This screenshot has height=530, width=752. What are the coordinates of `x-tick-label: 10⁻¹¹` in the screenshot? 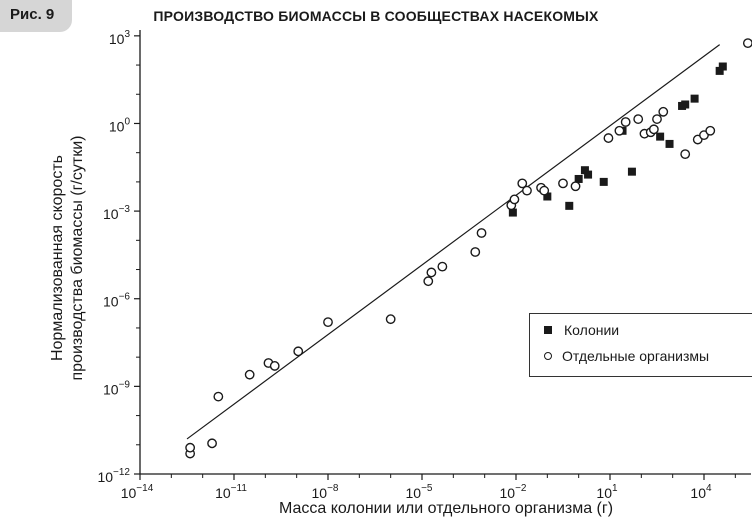 It's located at (231, 492).